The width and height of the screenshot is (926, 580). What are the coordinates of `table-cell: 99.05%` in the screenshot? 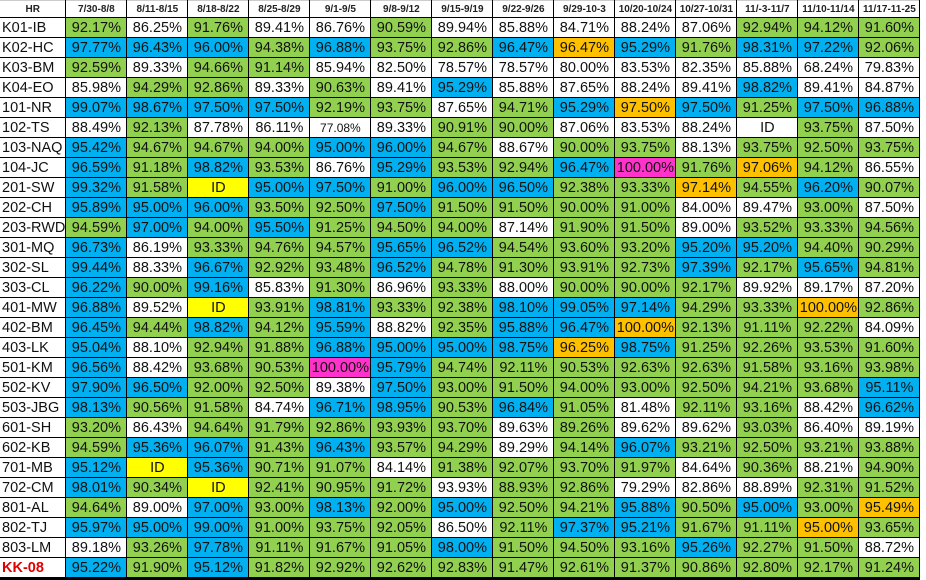 It's located at (584, 307).